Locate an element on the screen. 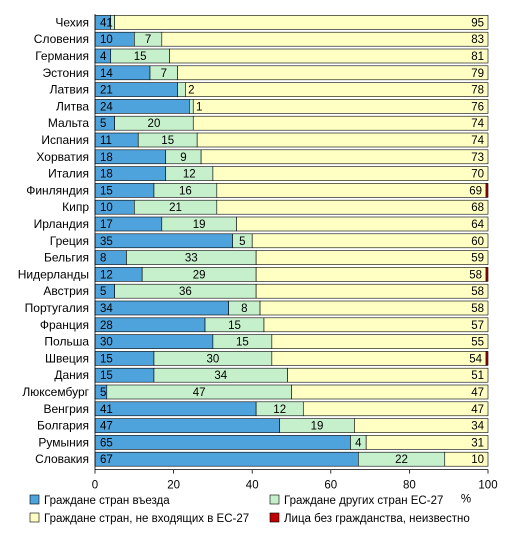 This screenshot has width=516, height=539. data-label: 76 is located at coordinates (477, 107).